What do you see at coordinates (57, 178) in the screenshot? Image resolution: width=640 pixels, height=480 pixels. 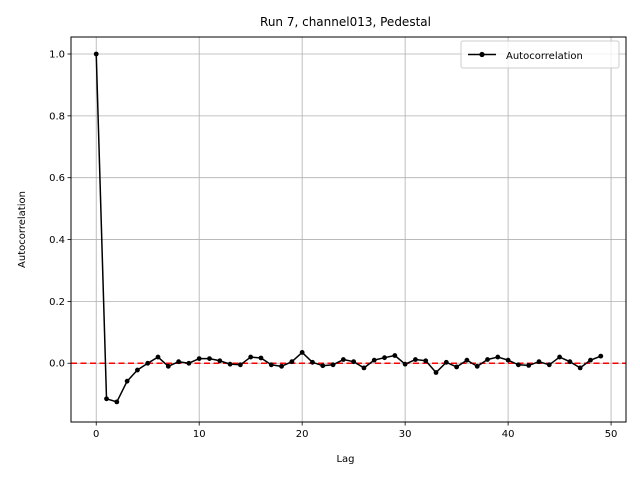 I see `y-tick-label: 0.6` at bounding box center [57, 178].